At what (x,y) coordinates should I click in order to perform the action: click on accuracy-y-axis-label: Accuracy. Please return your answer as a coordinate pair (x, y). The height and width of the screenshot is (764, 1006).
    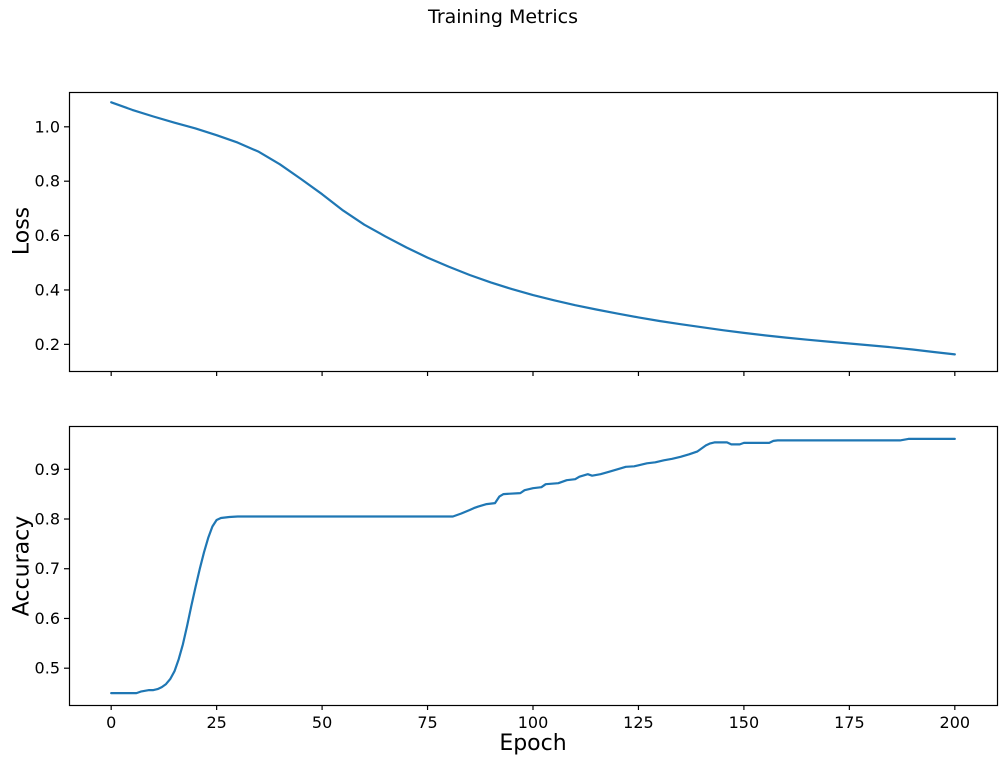
    Looking at the image, I should click on (22, 566).